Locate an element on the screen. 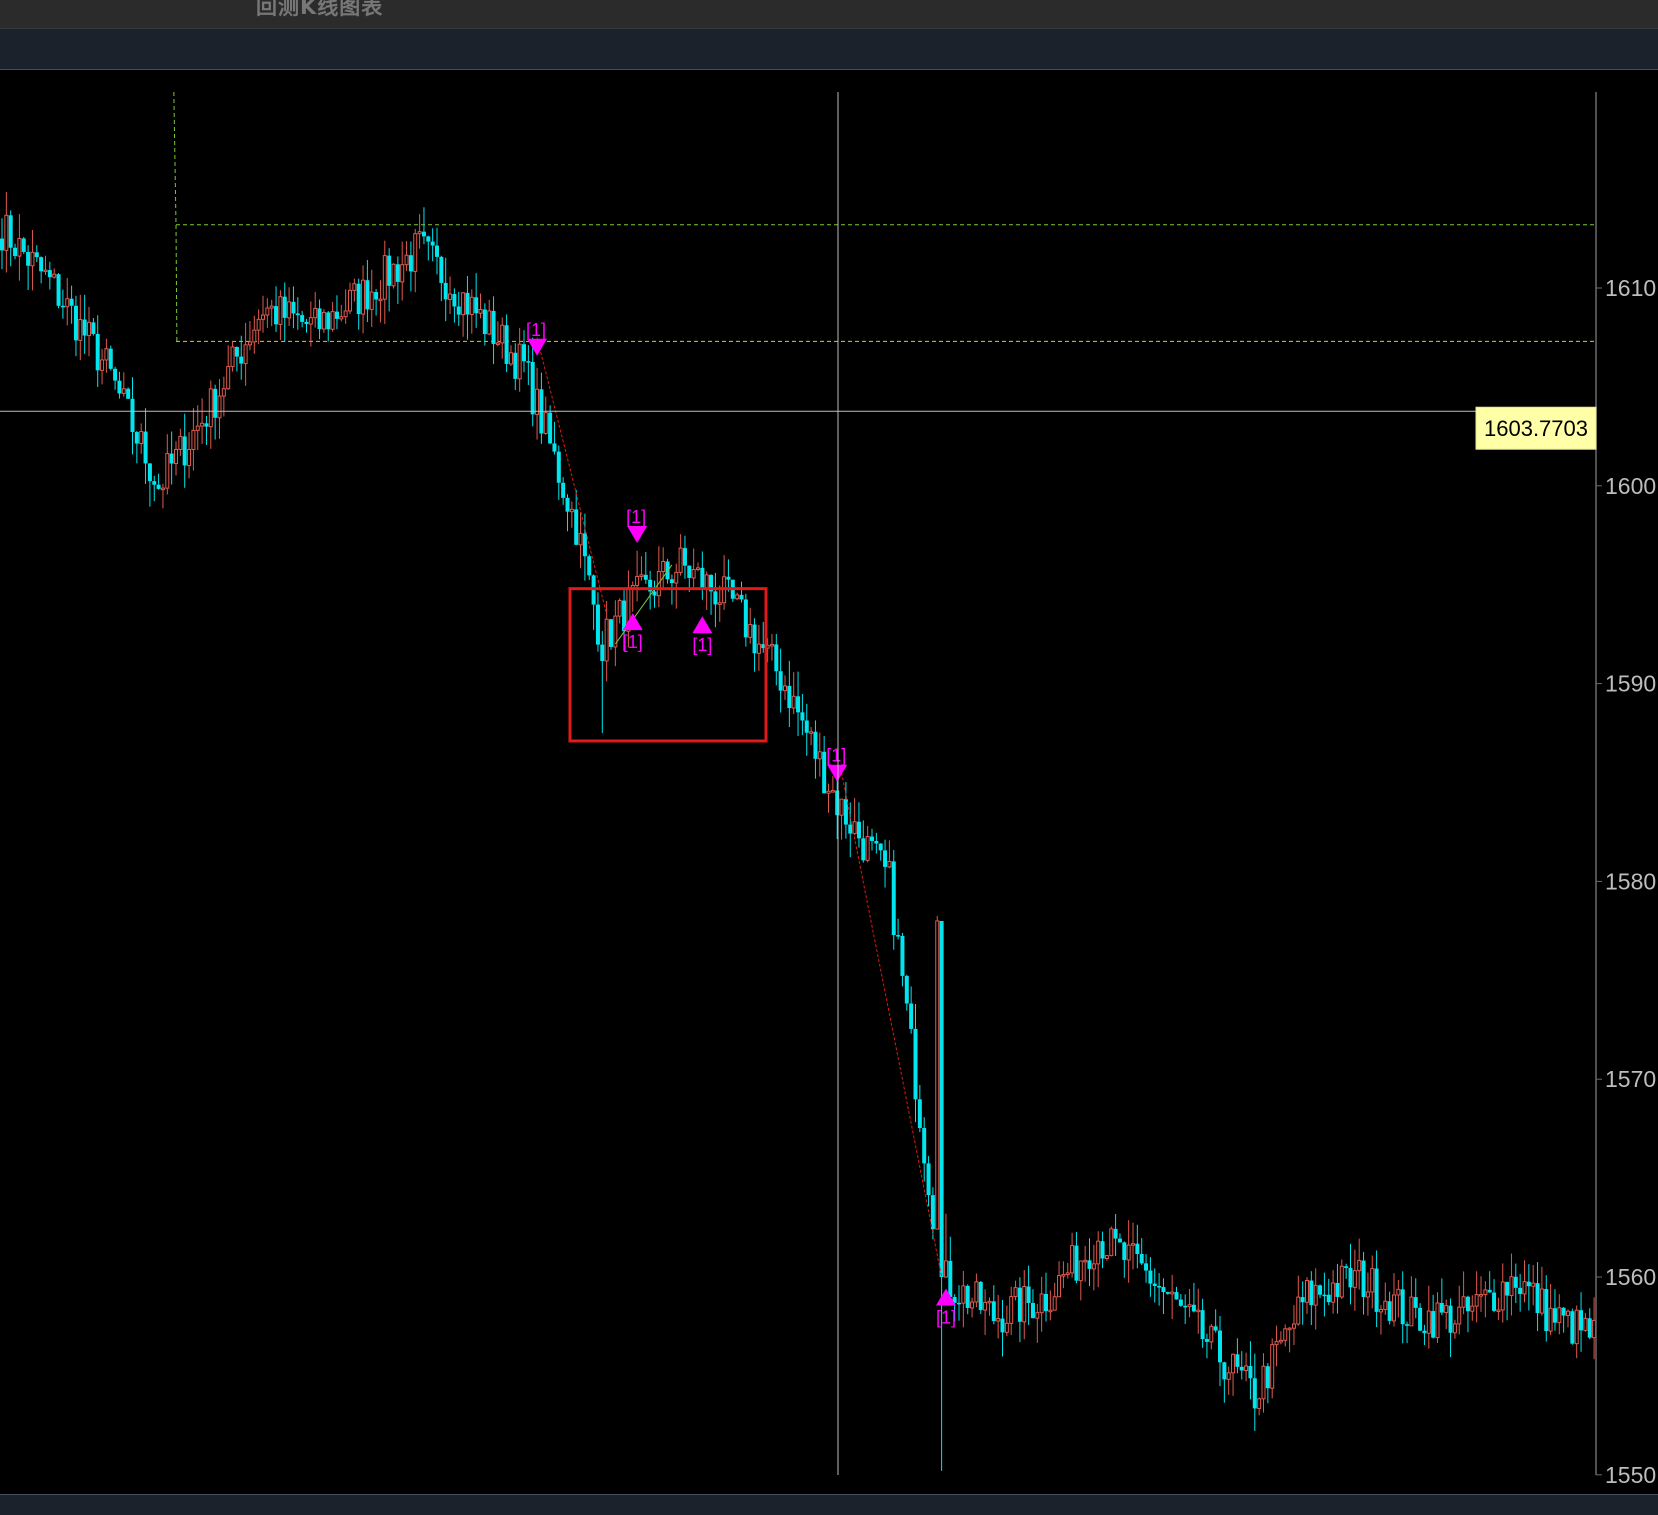 This screenshot has height=1515, width=1658. up-trend-line is located at coordinates (643, 604).